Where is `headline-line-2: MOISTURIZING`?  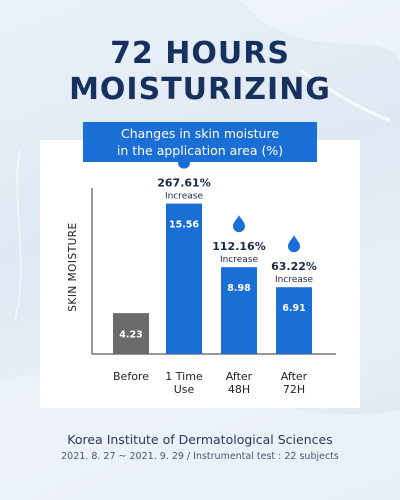
headline-line-2: MOISTURIZING is located at coordinates (200, 89).